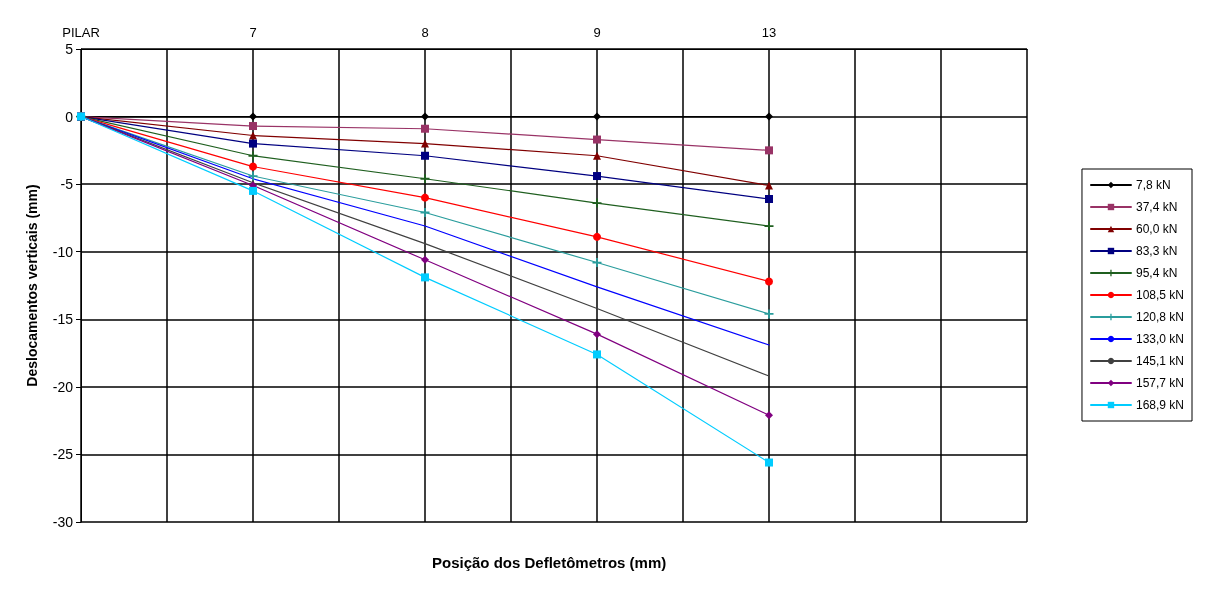 This screenshot has width=1208, height=590. I want to click on y-tick-label: -25, so click(63, 454).